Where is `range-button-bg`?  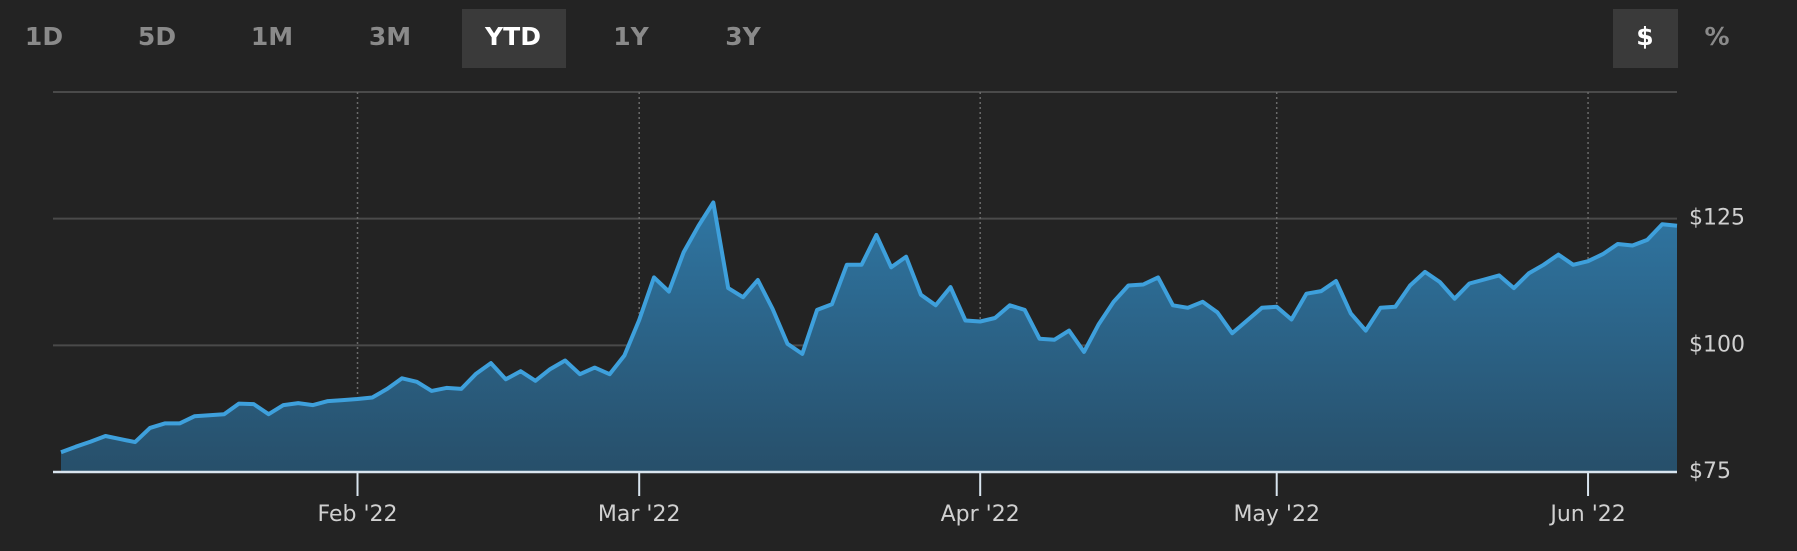 range-button-bg is located at coordinates (514, 38).